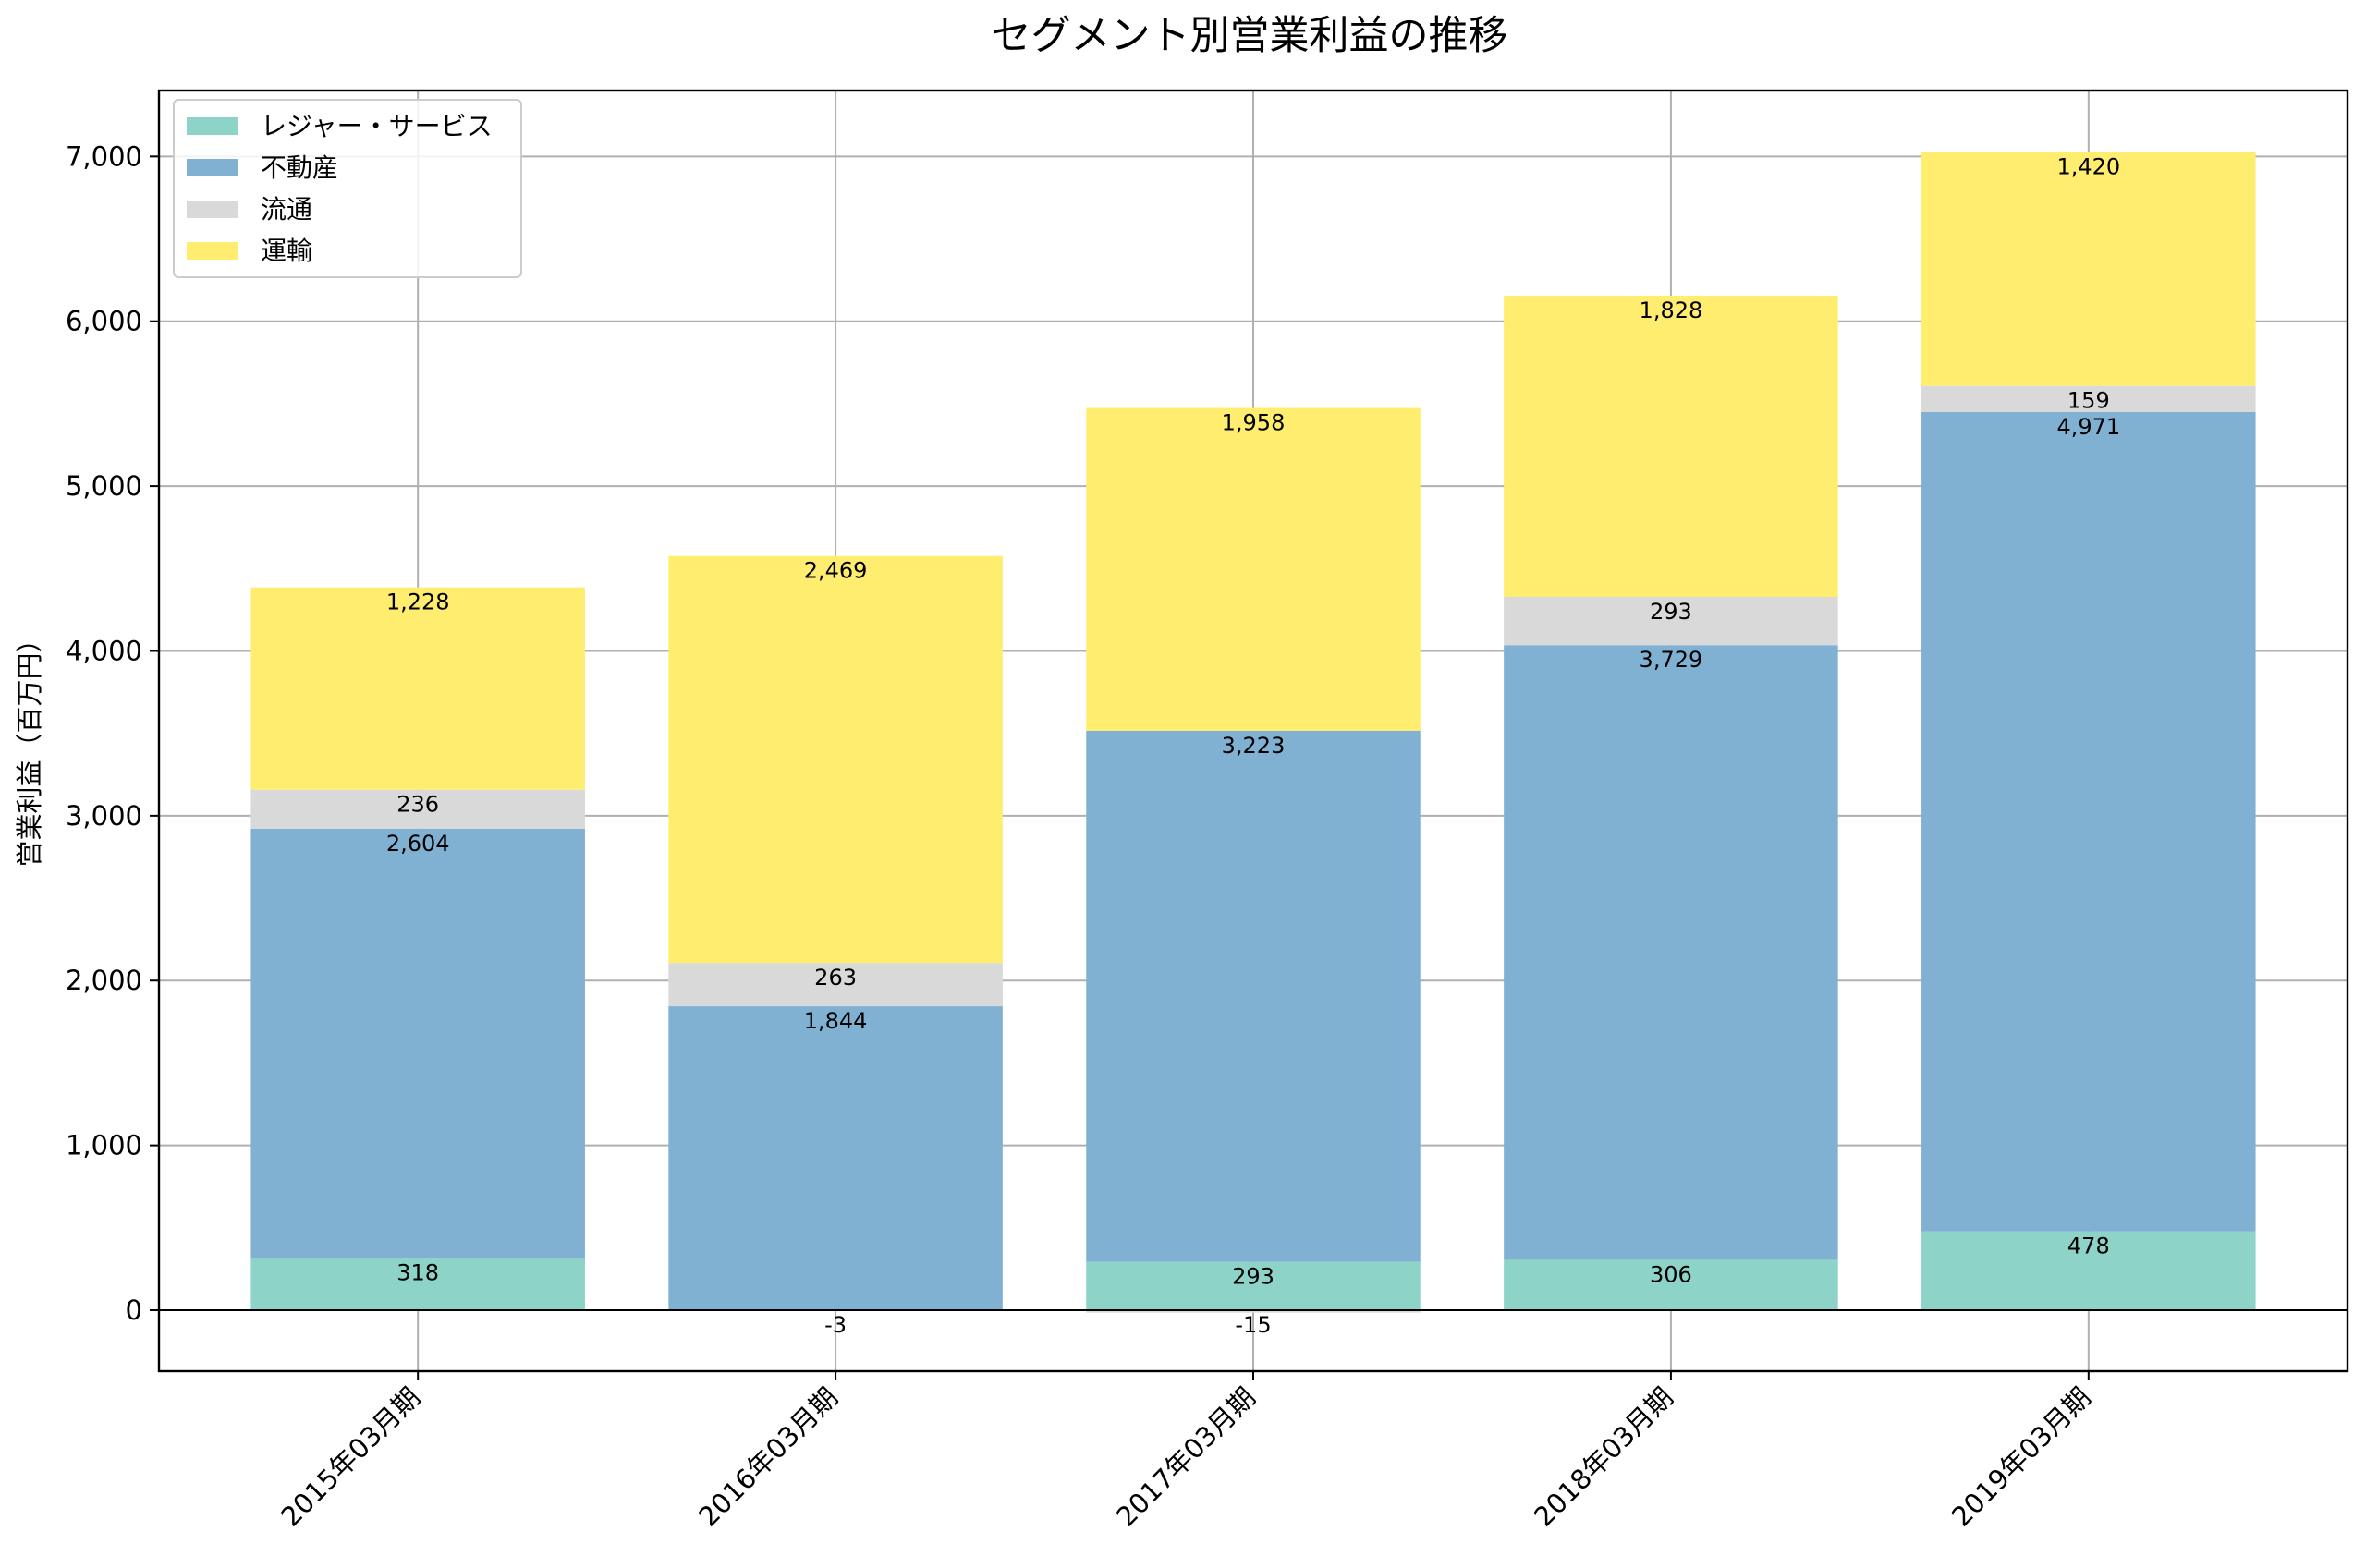  What do you see at coordinates (836, 571) in the screenshot?
I see `value-label: 2,469` at bounding box center [836, 571].